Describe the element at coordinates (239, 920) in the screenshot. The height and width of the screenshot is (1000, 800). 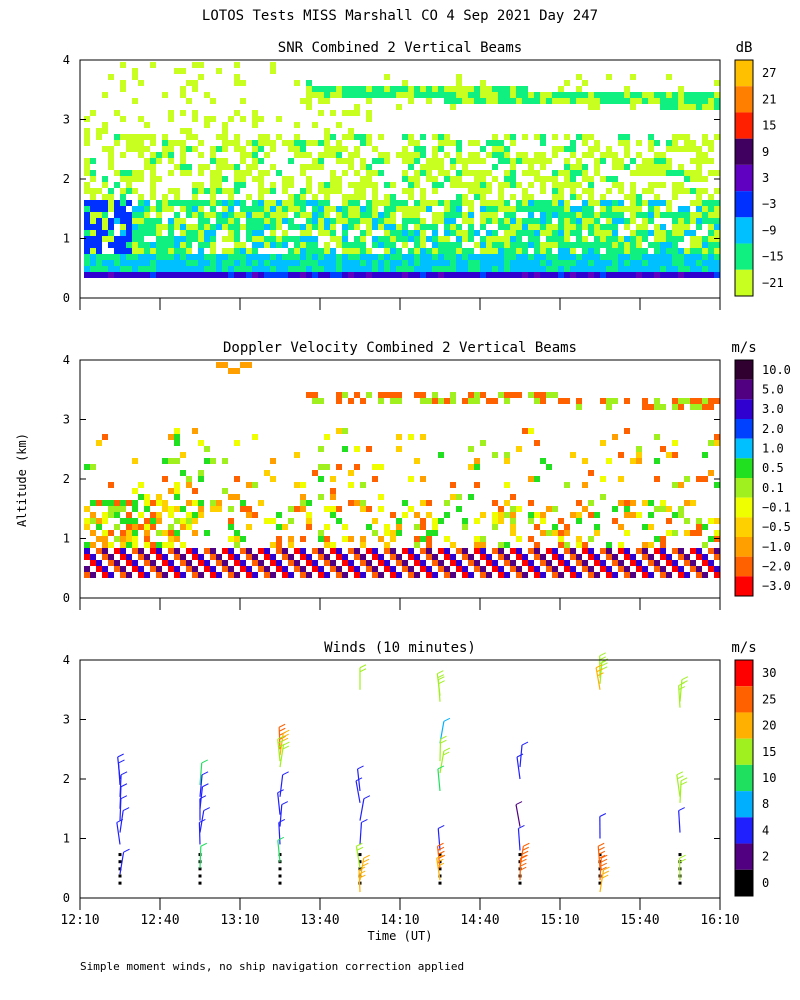
I see `x-tick-label: 13:10` at that location.